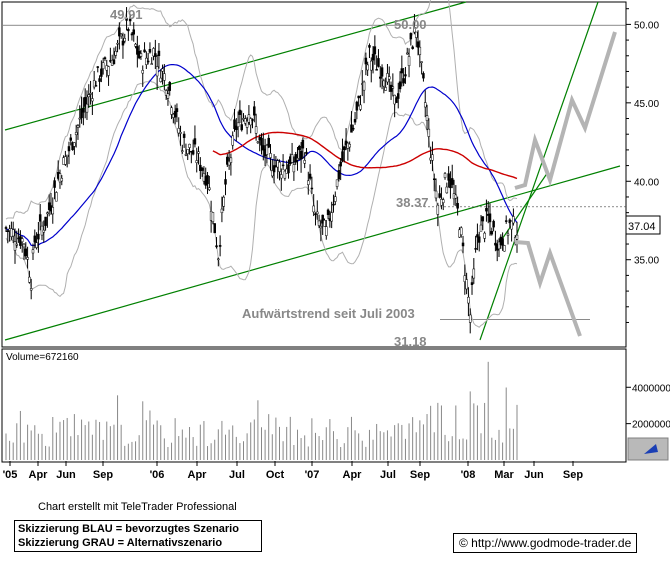 The image size is (670, 568). What do you see at coordinates (126, 14) in the screenshot?
I see `high-2006-label: 49.91` at bounding box center [126, 14].